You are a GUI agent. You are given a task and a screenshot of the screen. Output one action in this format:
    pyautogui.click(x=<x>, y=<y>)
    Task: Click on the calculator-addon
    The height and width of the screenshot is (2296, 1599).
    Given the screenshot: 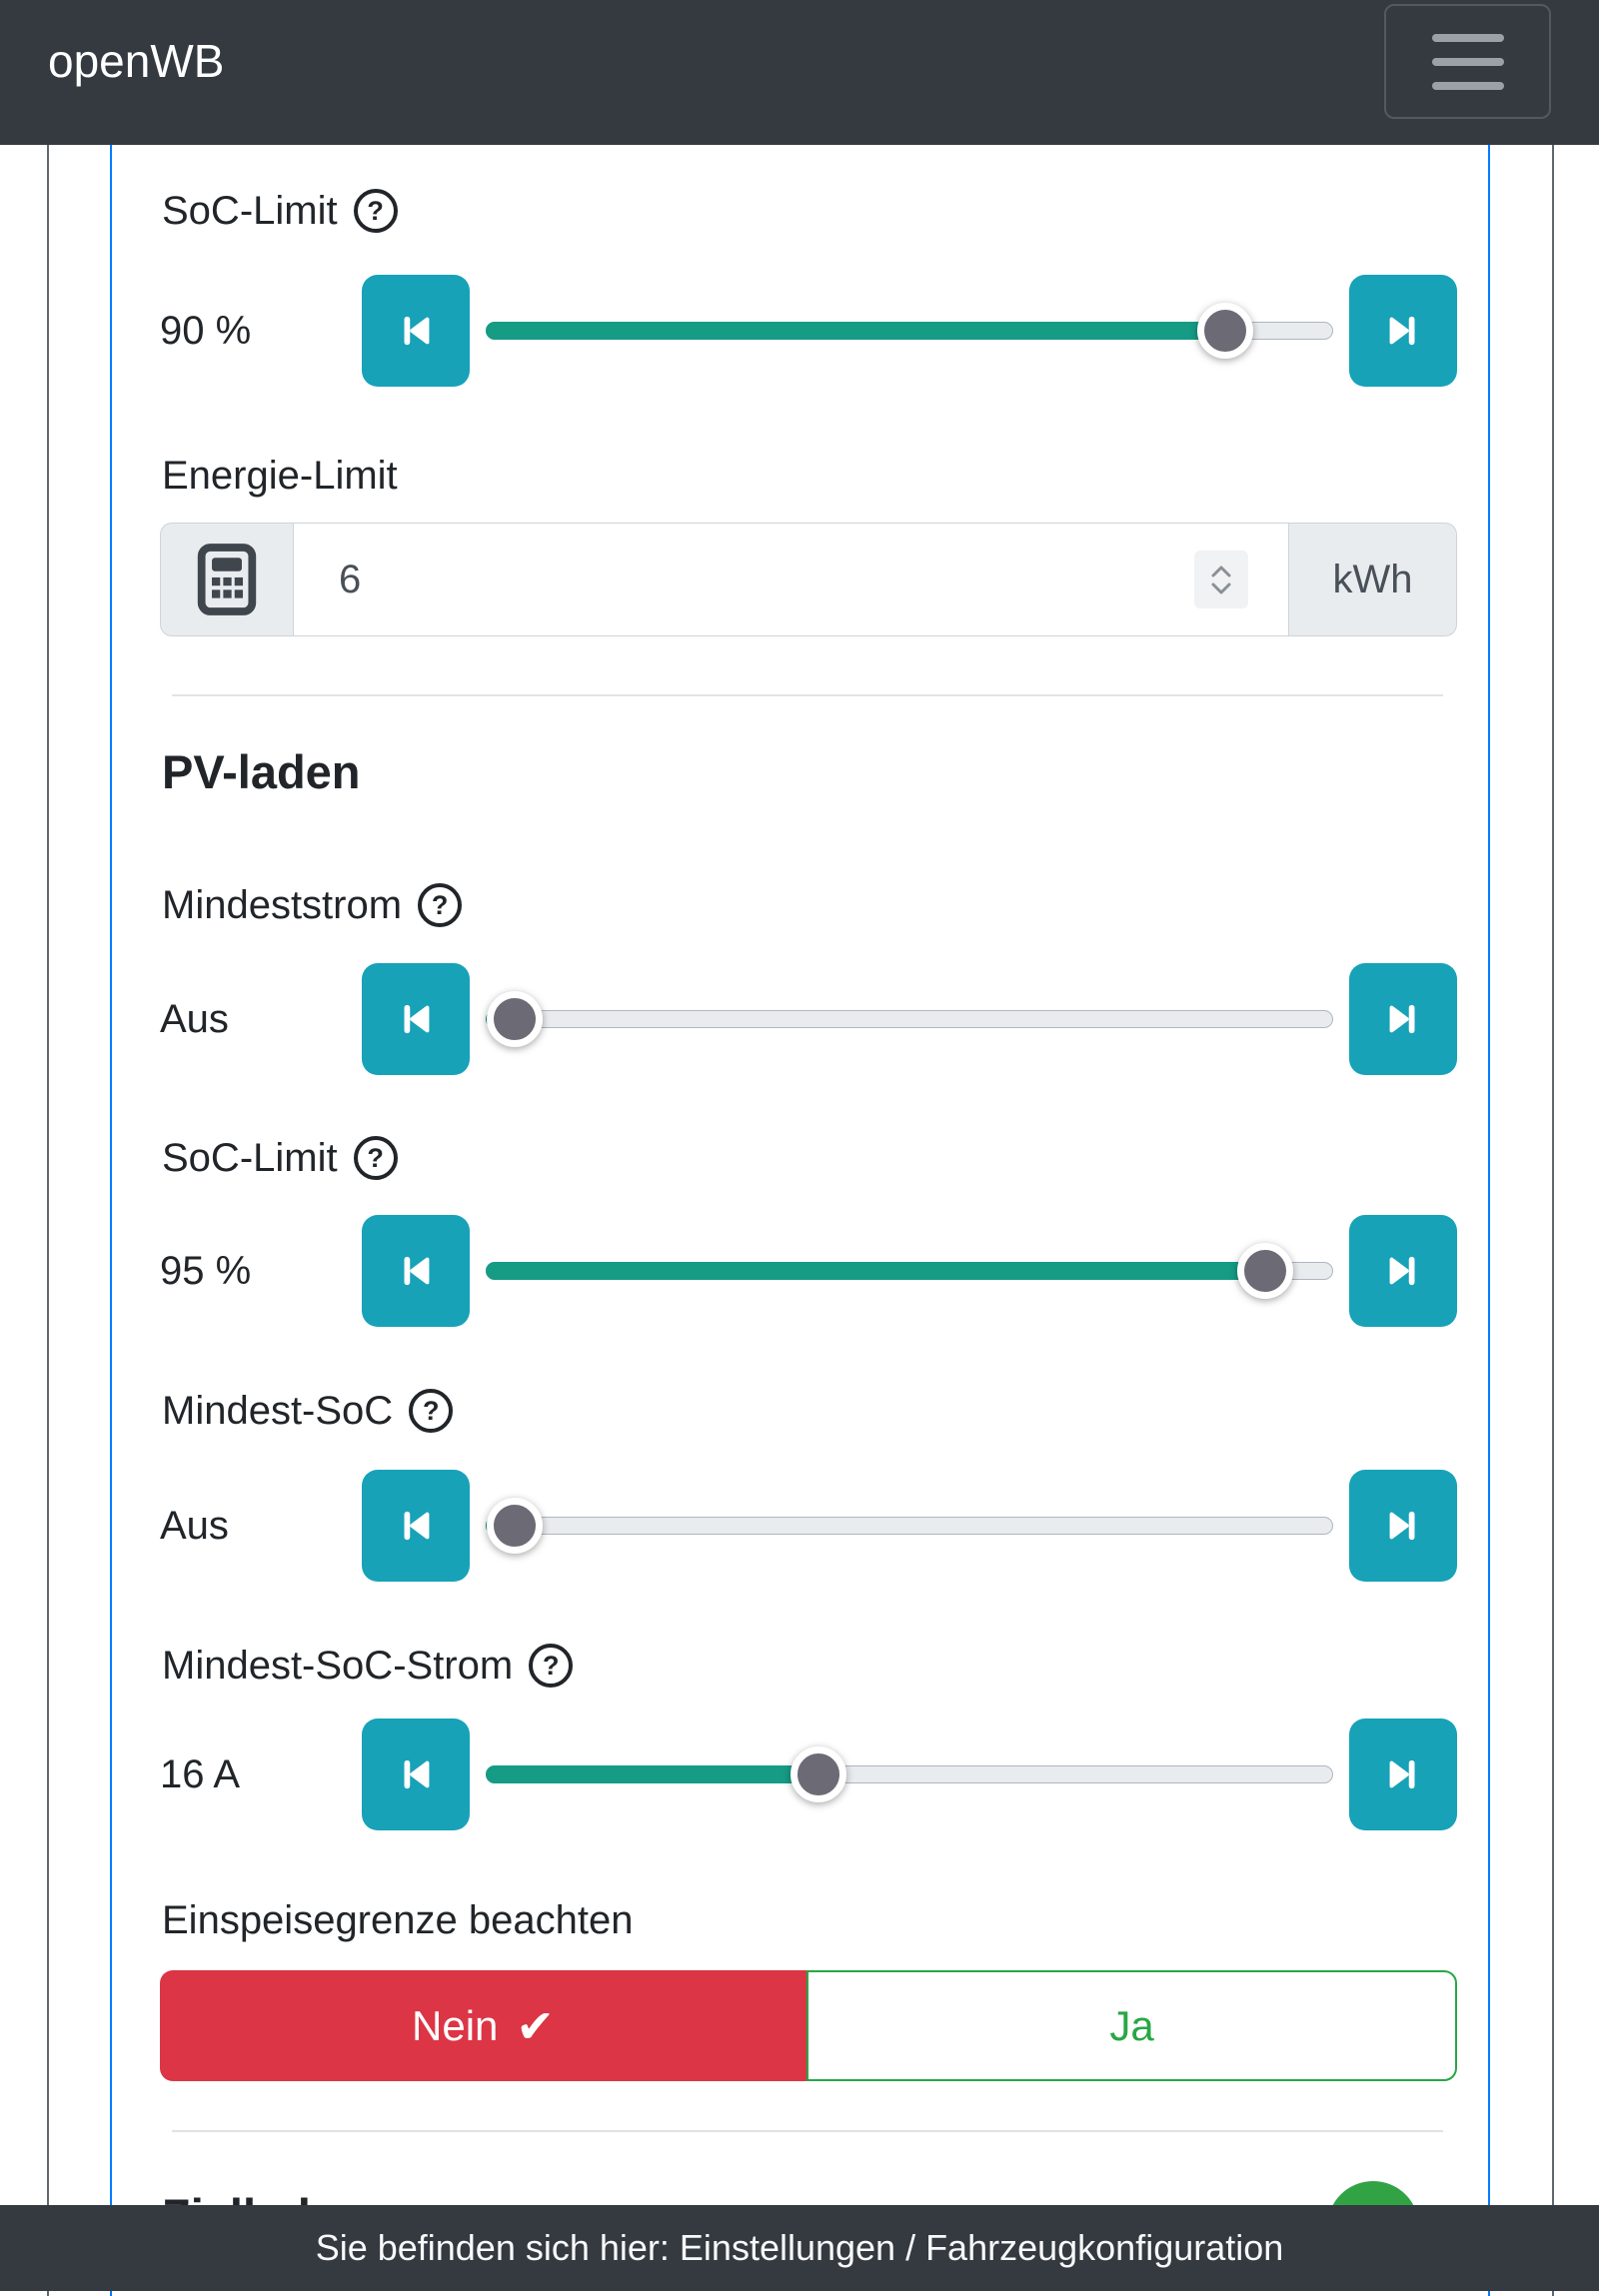 What is the action you would take?
    pyautogui.click(x=226, y=579)
    